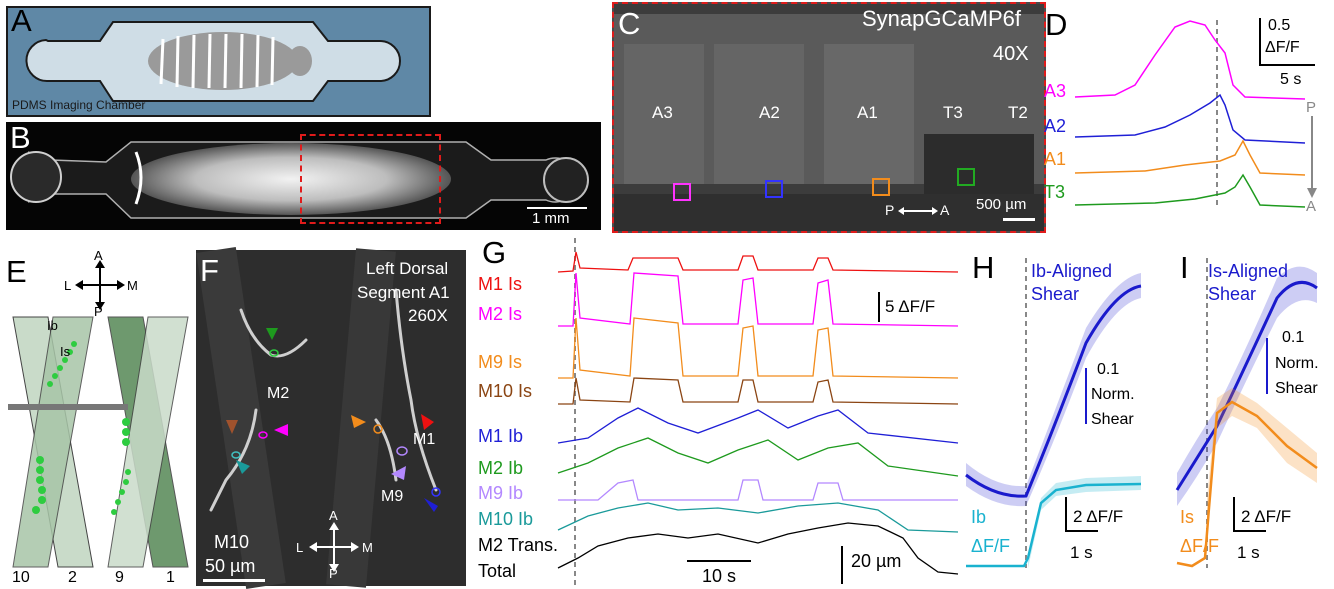 The width and height of the screenshot is (1334, 589). I want to click on compass-f-a: A, so click(333, 515).